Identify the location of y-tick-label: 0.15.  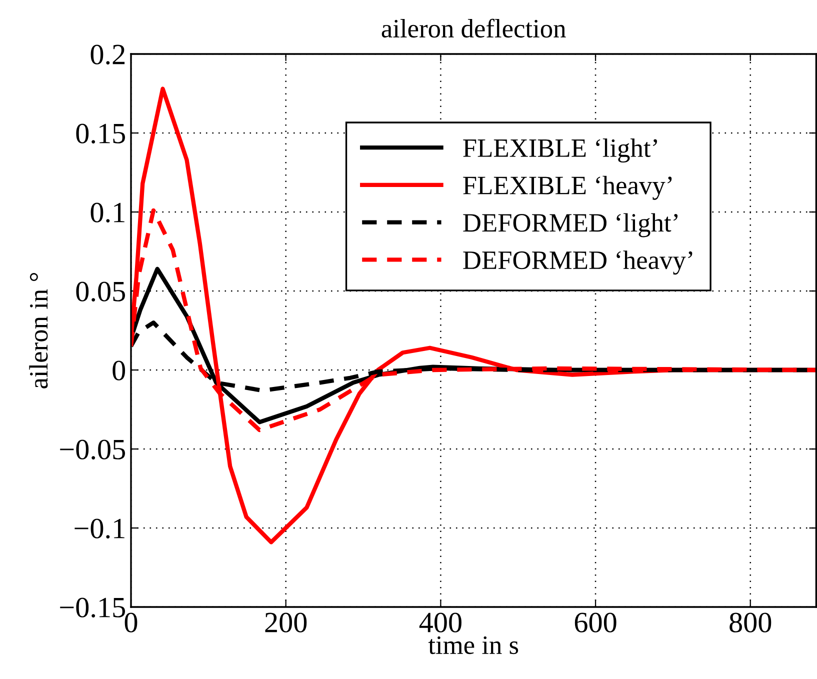
(100, 134).